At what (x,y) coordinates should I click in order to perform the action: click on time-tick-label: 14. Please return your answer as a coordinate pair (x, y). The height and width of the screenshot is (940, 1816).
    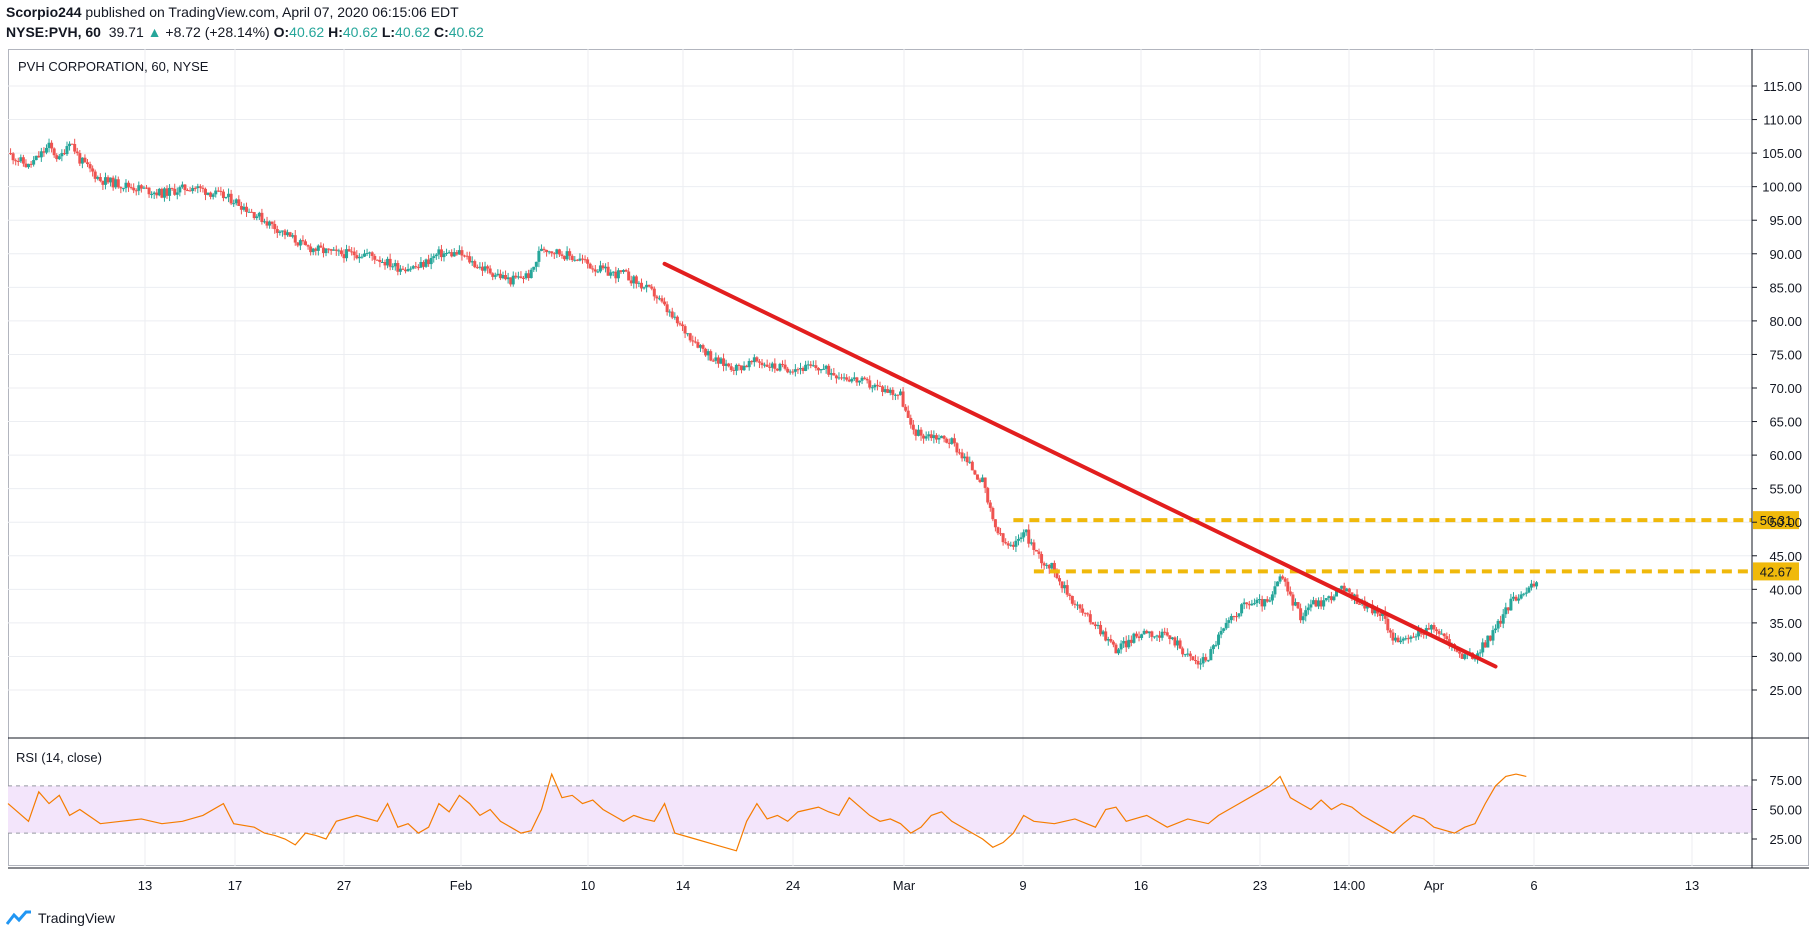
    Looking at the image, I should click on (683, 885).